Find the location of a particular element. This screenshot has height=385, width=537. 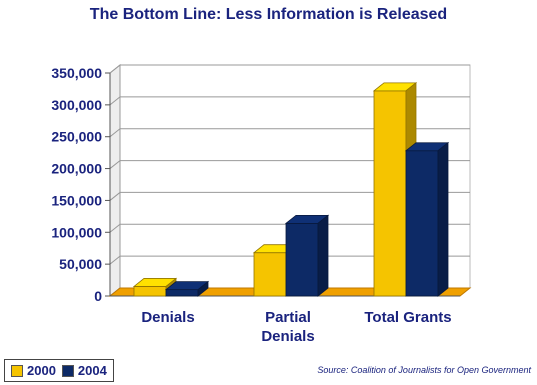

y-tick-label: 50,000 is located at coordinates (80, 264).